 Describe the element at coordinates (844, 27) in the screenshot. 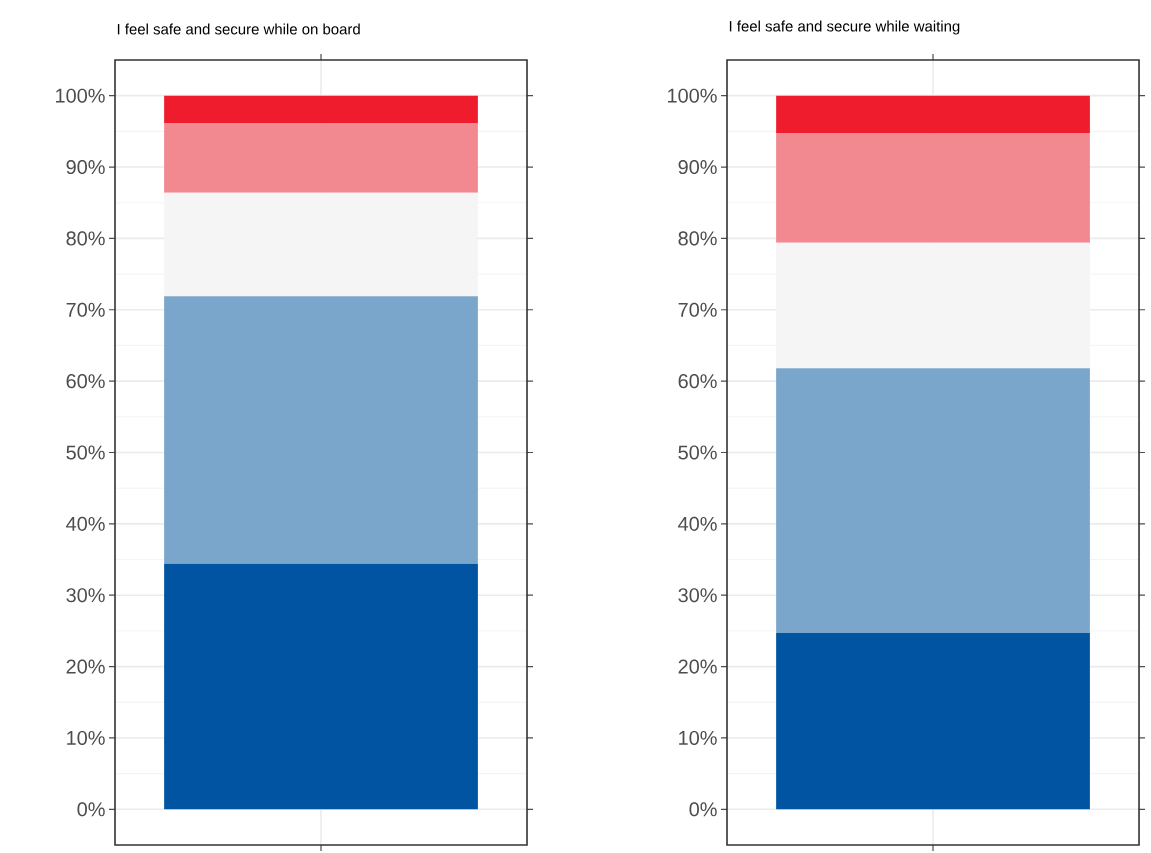

I see `chart-title: I feel safe and secure while waiting` at that location.